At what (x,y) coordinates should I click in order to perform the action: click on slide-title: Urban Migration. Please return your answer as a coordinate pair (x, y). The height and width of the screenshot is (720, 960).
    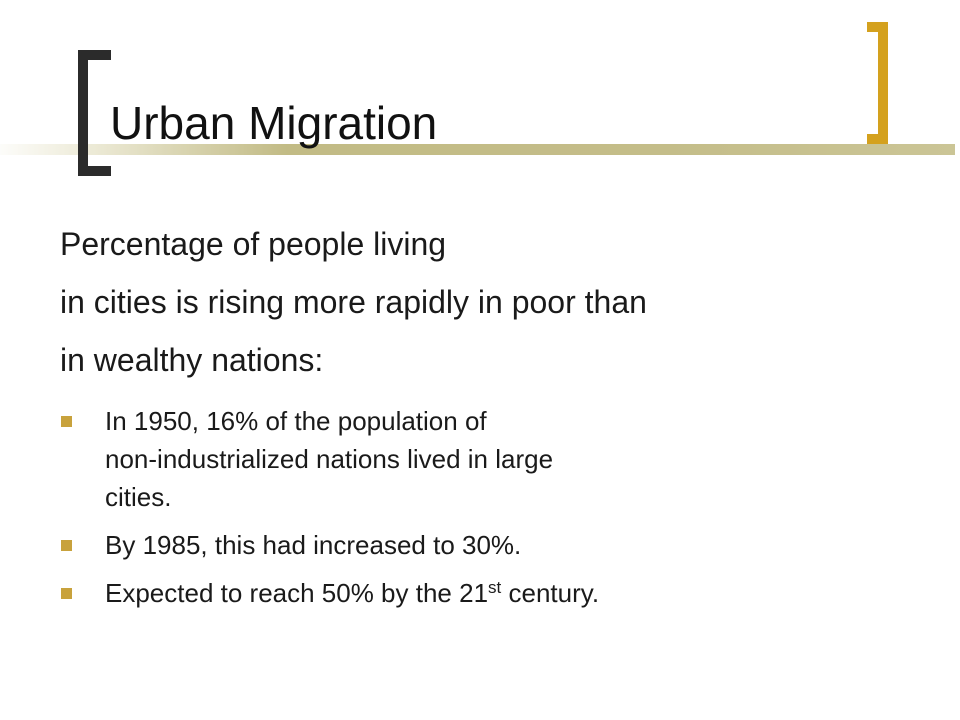
    Looking at the image, I should click on (274, 123).